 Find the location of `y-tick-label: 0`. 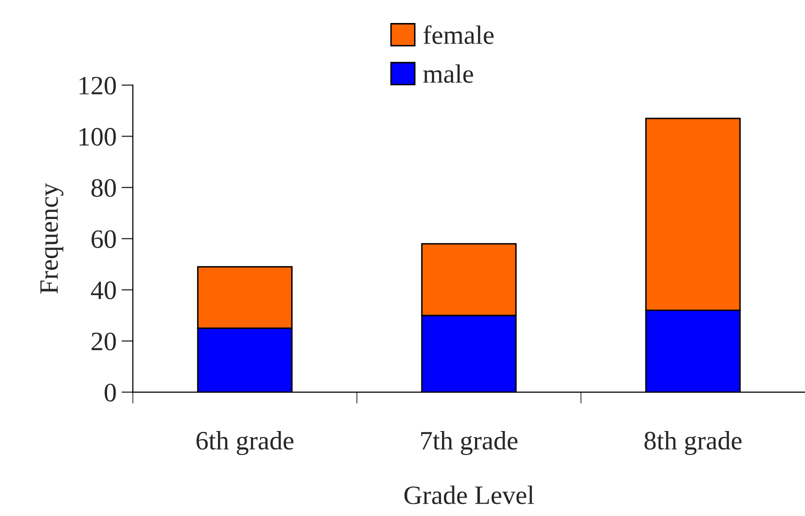

y-tick-label: 0 is located at coordinates (110, 393).